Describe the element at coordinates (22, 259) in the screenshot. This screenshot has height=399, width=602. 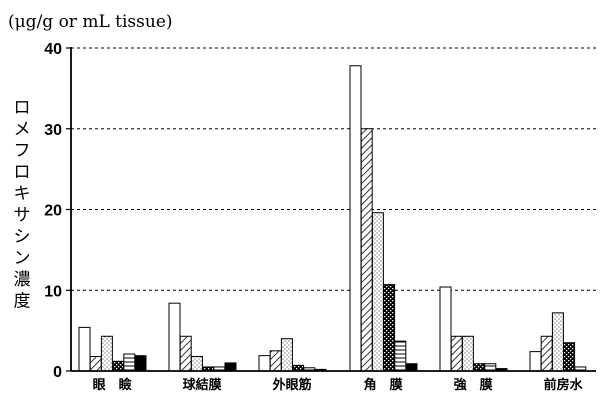
I see `y-axis-label-char: ン` at that location.